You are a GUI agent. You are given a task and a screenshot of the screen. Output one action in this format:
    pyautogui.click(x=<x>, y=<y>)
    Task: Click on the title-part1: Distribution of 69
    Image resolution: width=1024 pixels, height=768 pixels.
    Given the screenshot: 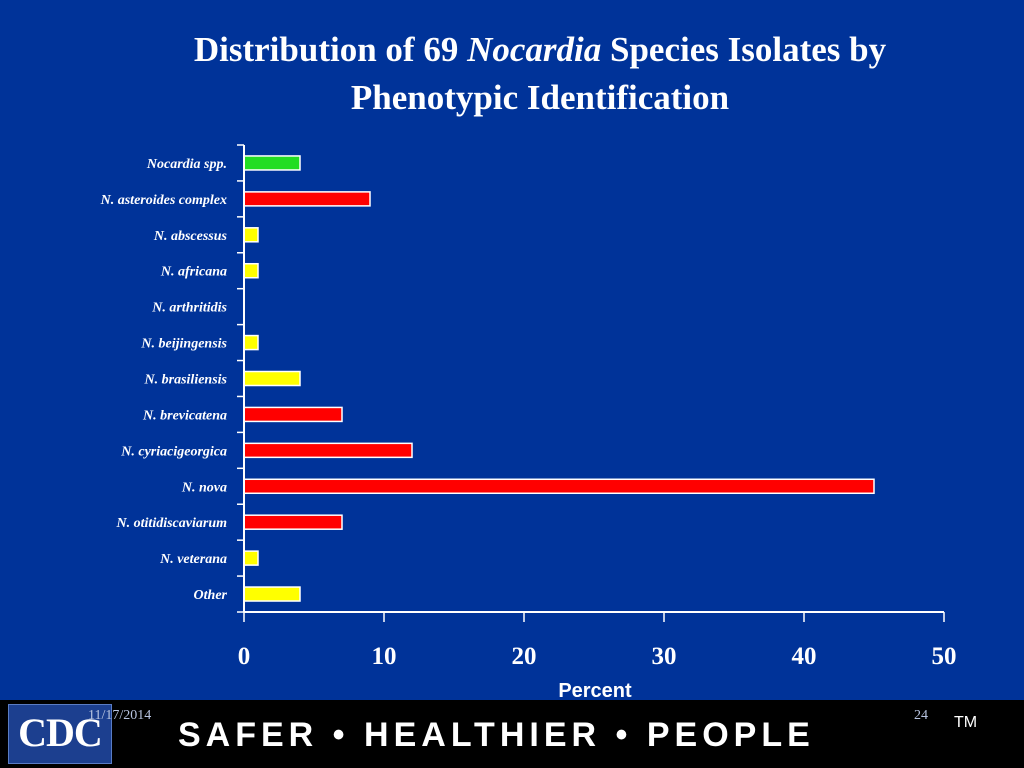 What is the action you would take?
    pyautogui.click(x=330, y=49)
    